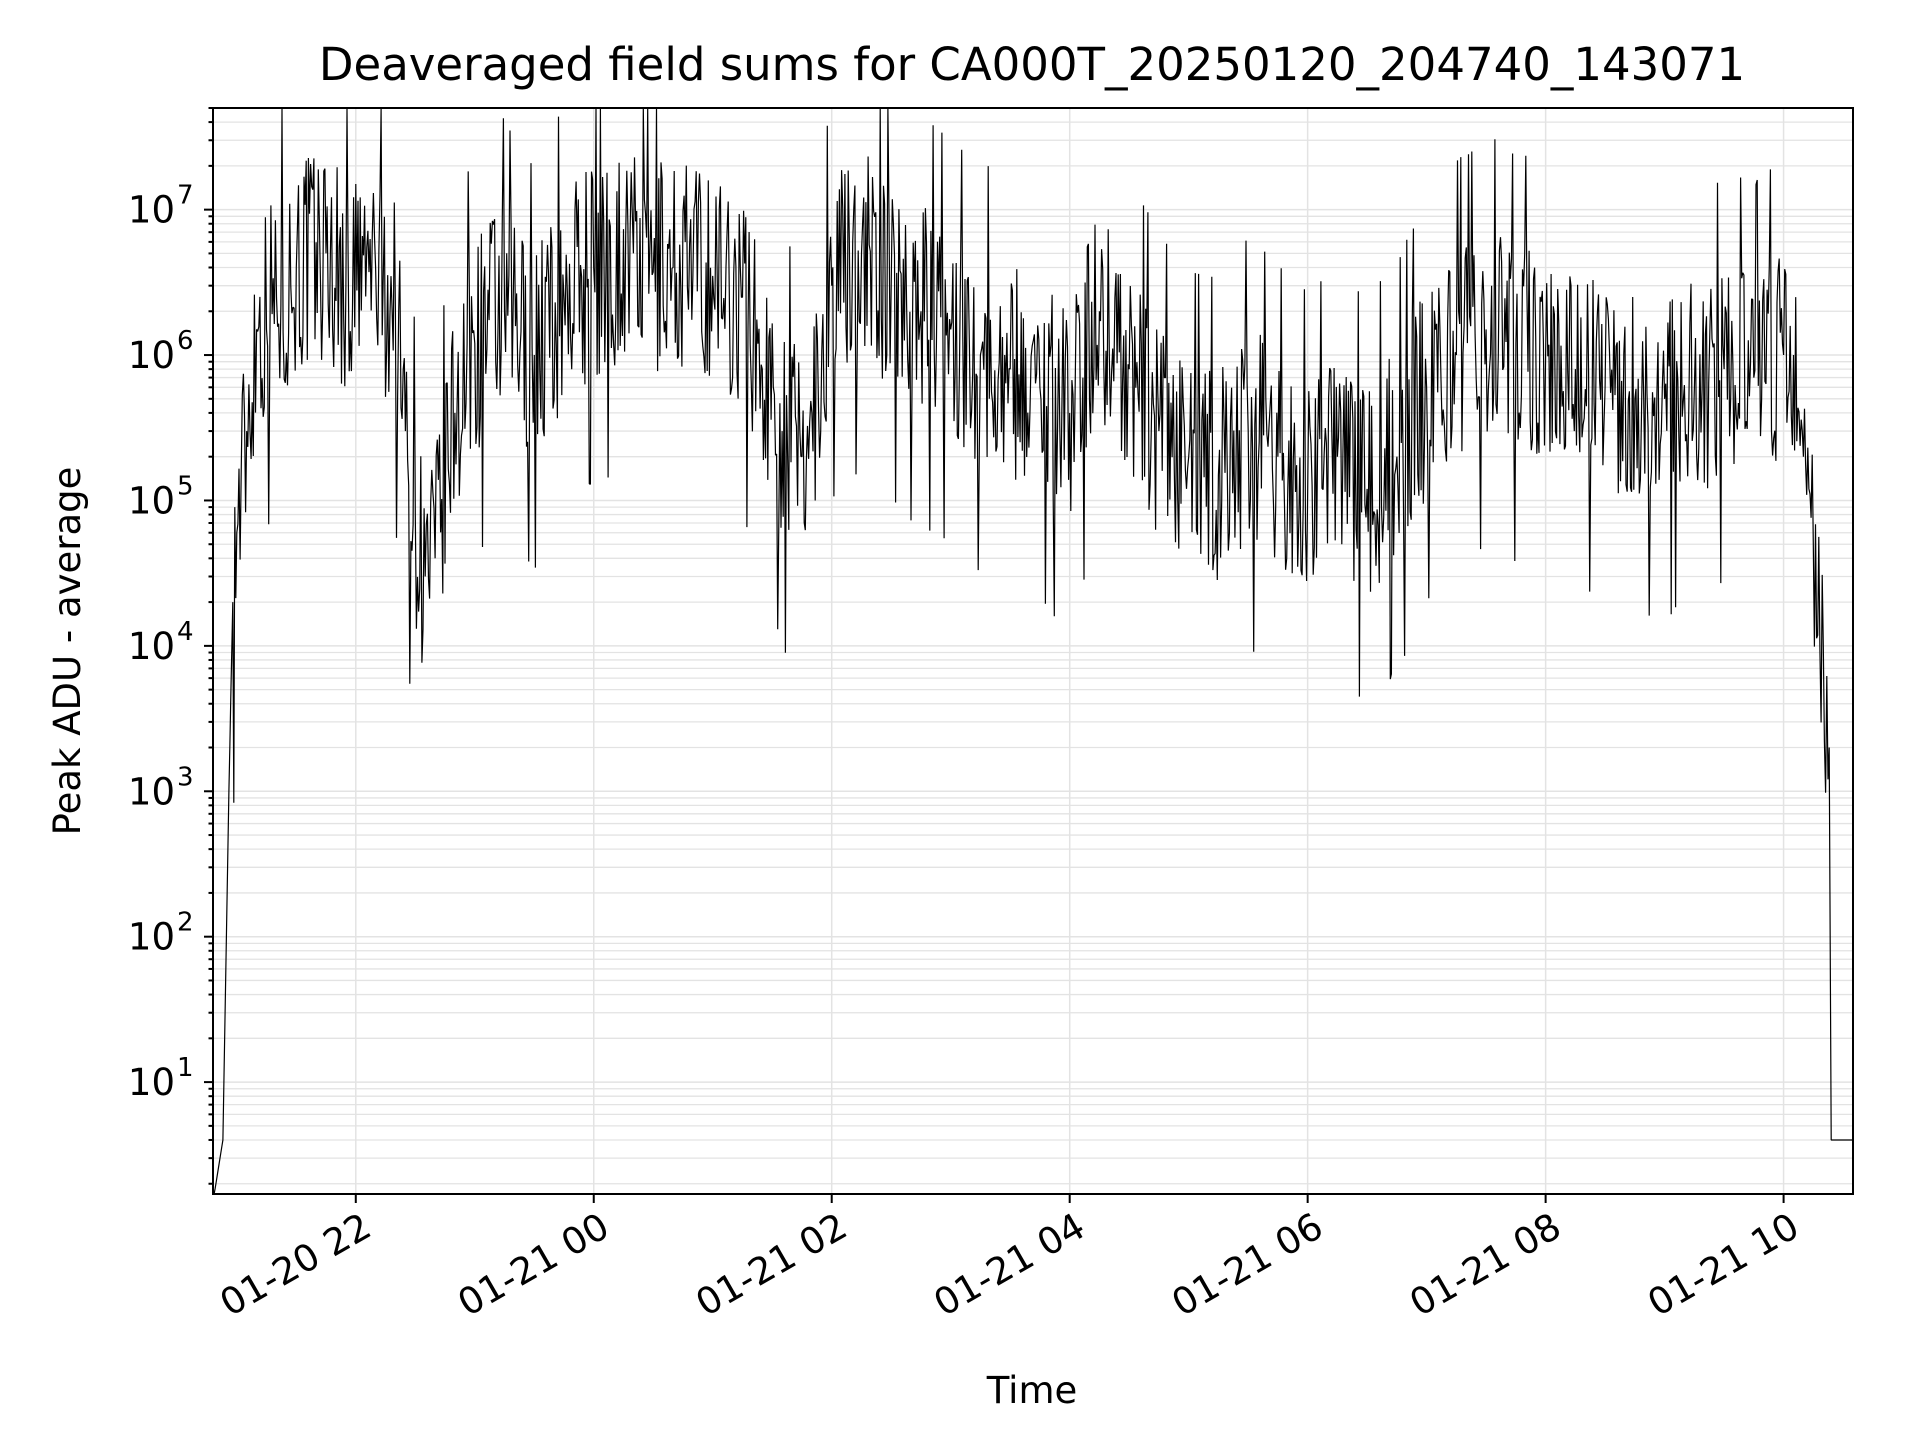 The image size is (1920, 1440). Describe the element at coordinates (185, 1068) in the screenshot. I see `y-tick-exponent: 1` at that location.